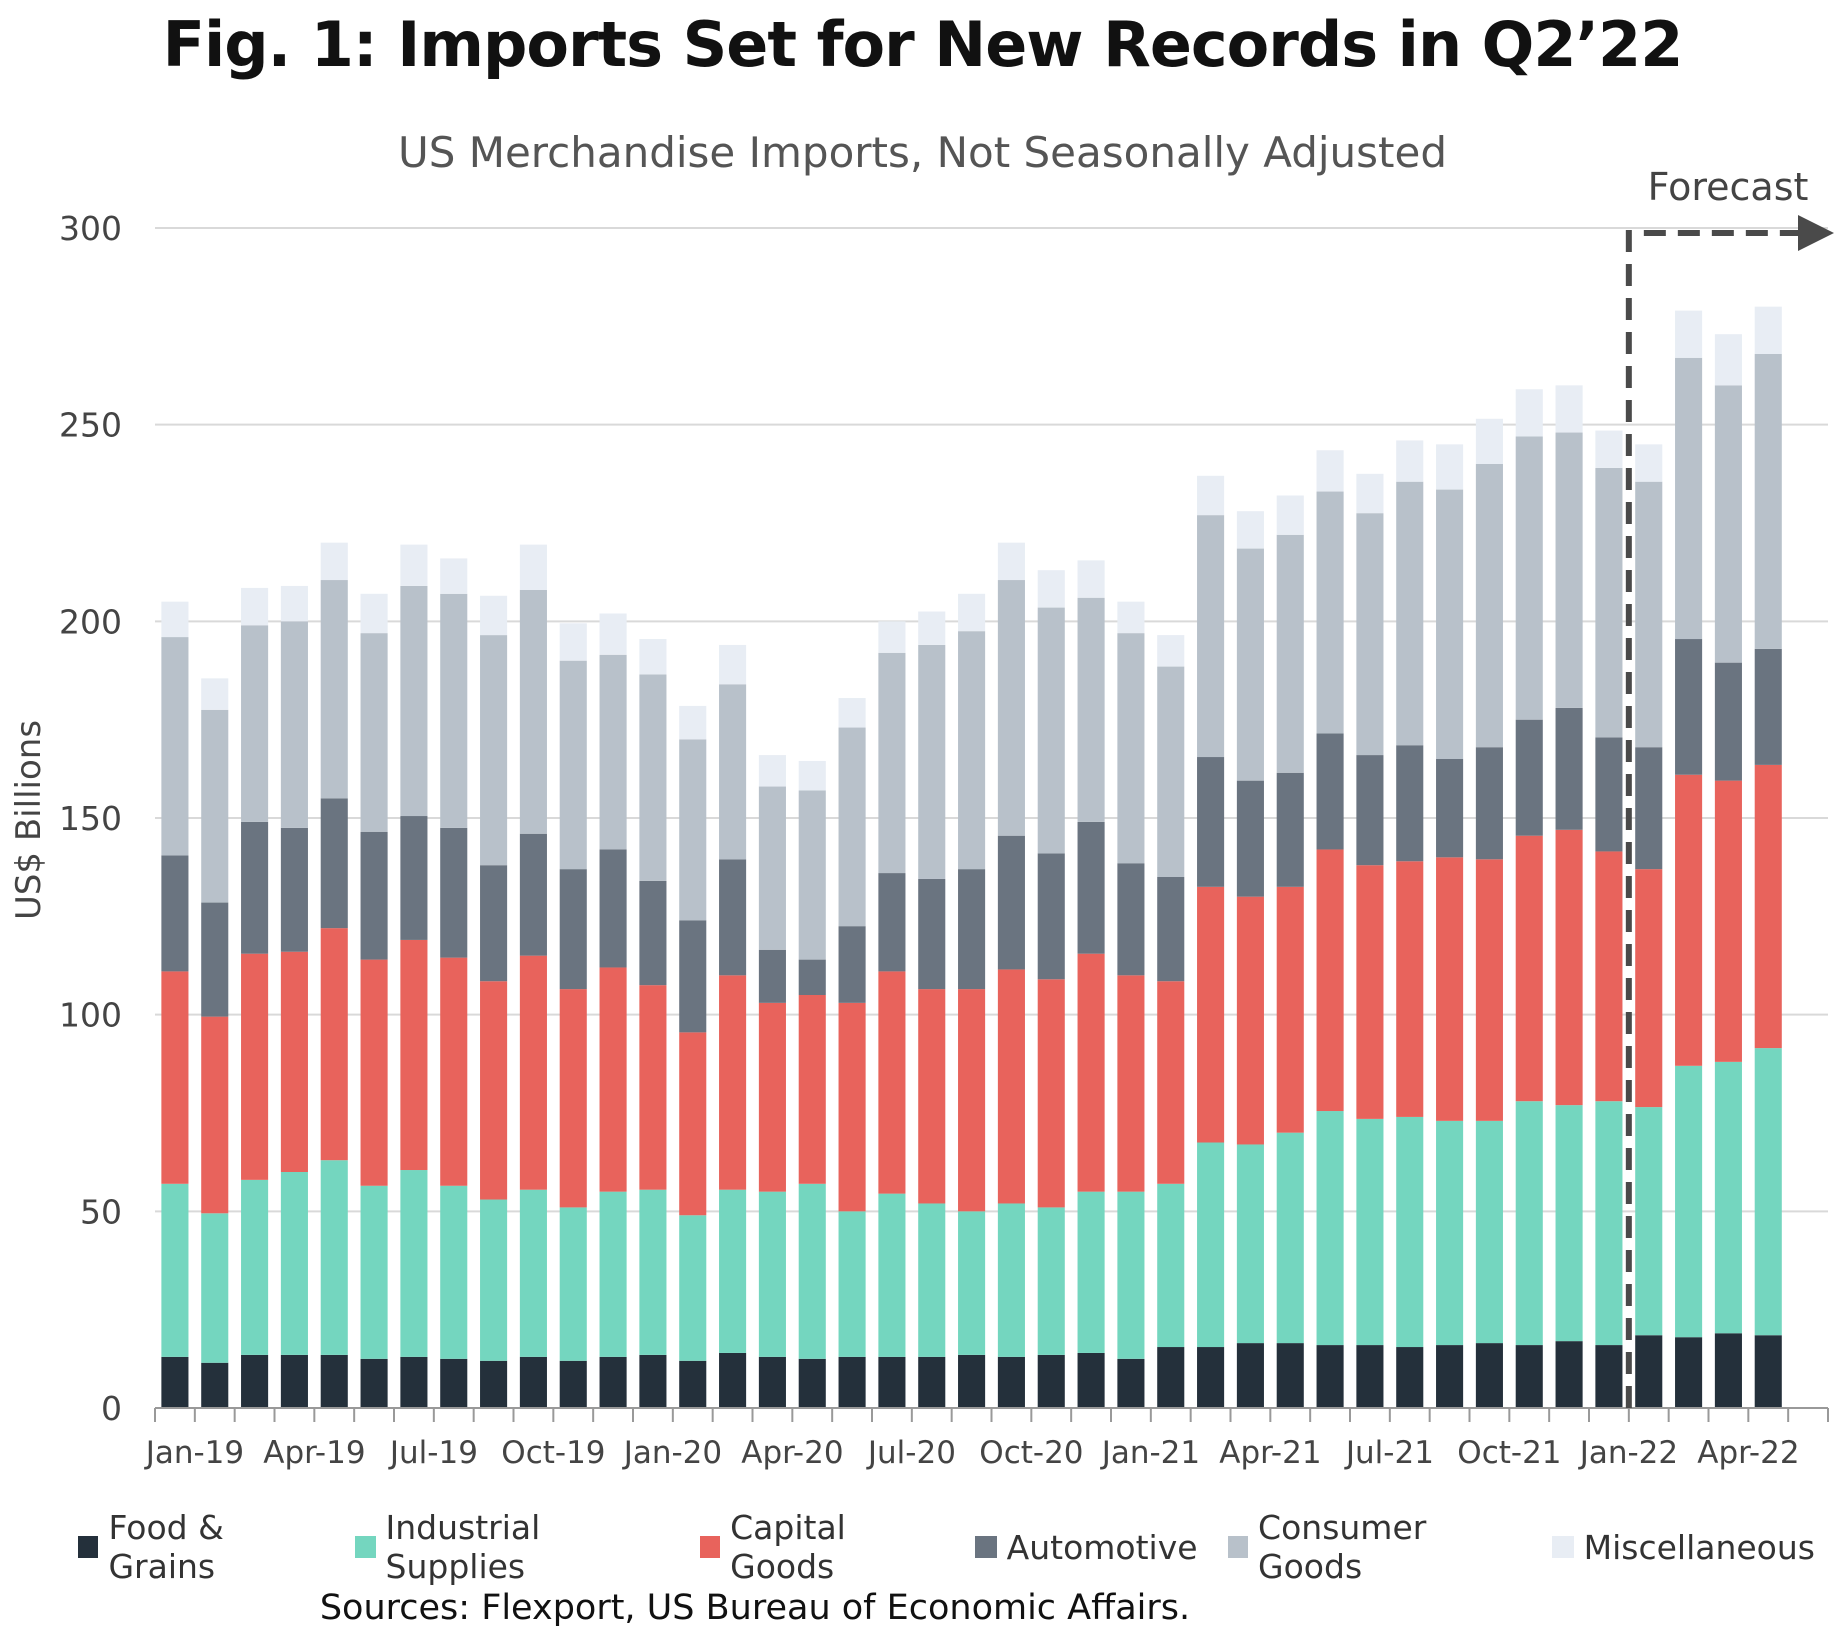 This screenshot has height=1643, width=1845. I want to click on legend-item: Miscellaneous, so click(1683, 1547).